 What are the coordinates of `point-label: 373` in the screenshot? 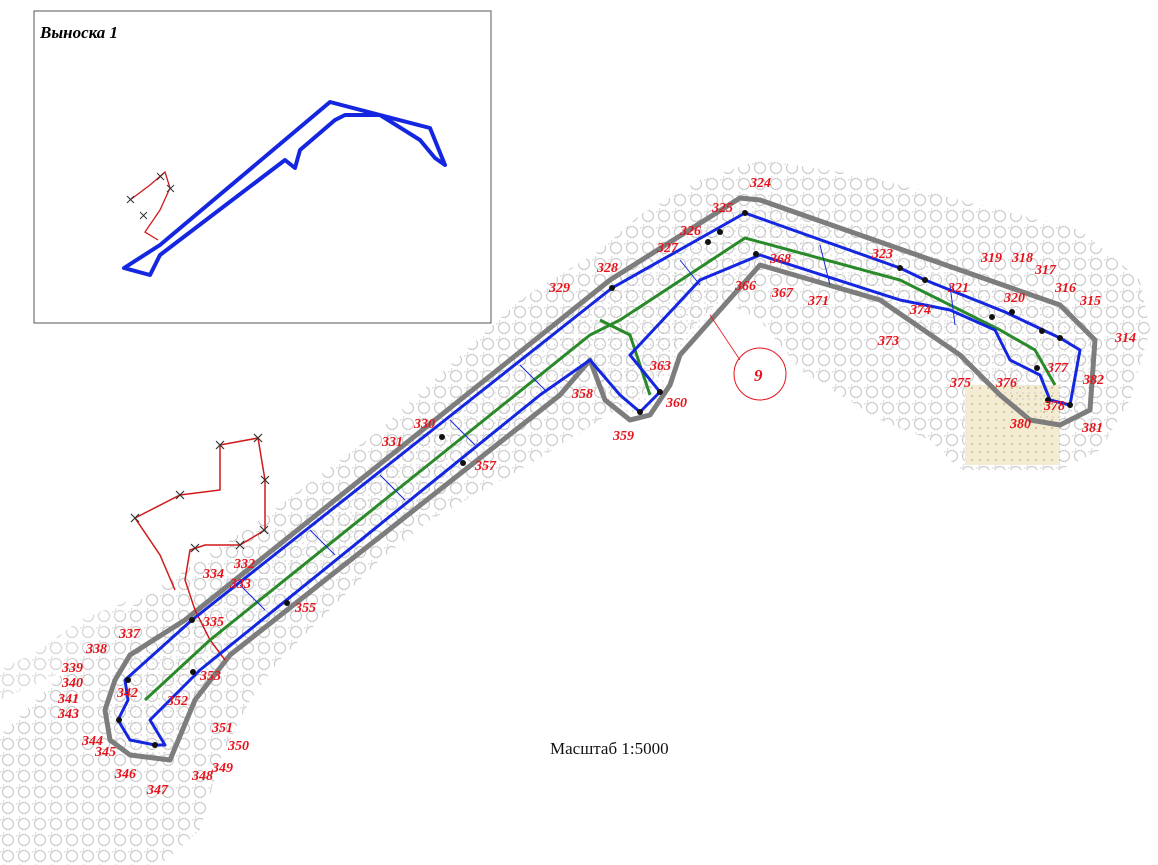 It's located at (888, 341).